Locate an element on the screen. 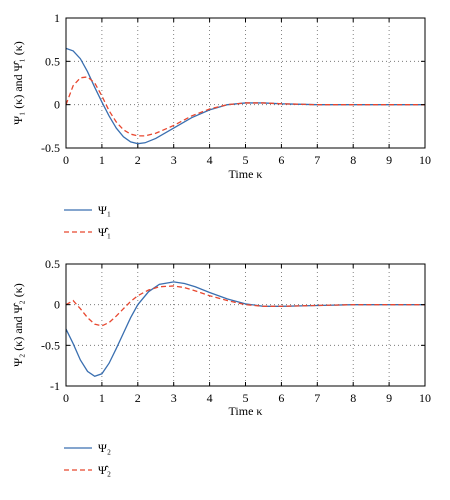  y-tick-label: 1 is located at coordinates (57, 18).